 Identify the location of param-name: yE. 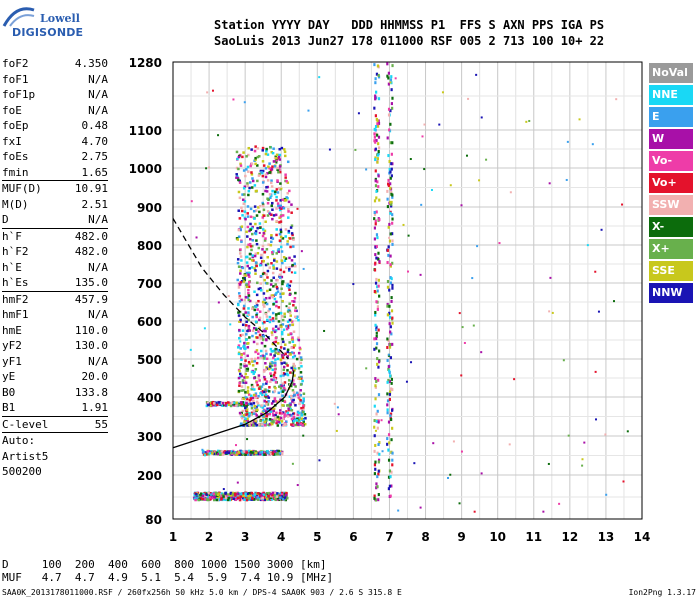
(9, 376).